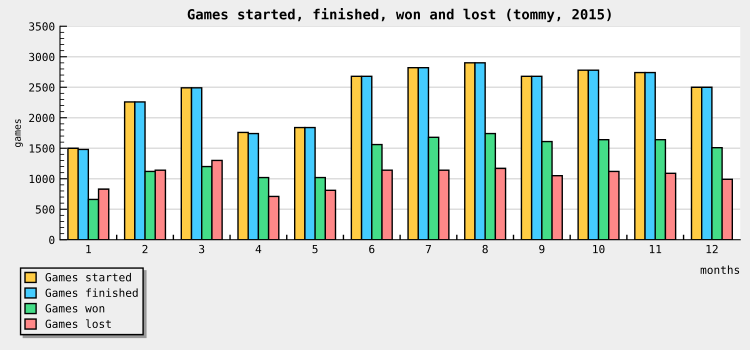 This screenshot has width=750, height=350. Describe the element at coordinates (315, 249) in the screenshot. I see `x-tick-label: 5` at that location.